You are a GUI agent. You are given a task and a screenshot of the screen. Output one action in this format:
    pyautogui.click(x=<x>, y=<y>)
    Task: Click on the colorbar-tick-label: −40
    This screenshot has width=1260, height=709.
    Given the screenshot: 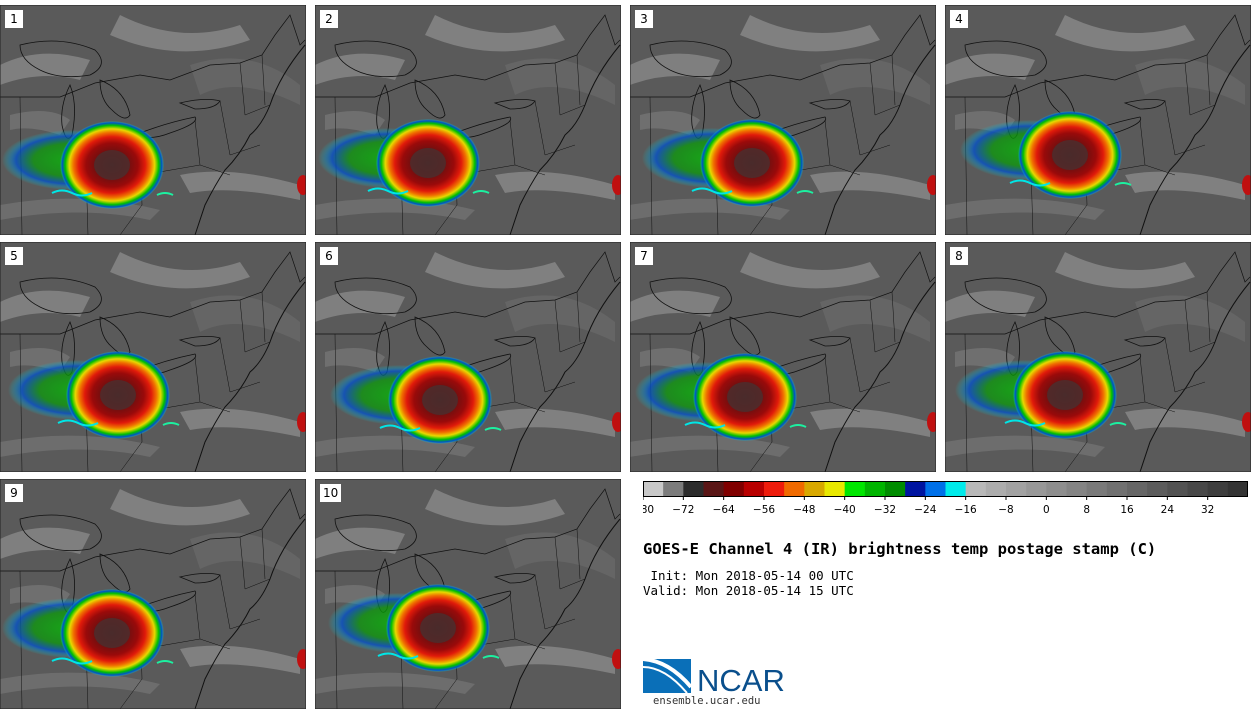 What is the action you would take?
    pyautogui.click(x=845, y=510)
    